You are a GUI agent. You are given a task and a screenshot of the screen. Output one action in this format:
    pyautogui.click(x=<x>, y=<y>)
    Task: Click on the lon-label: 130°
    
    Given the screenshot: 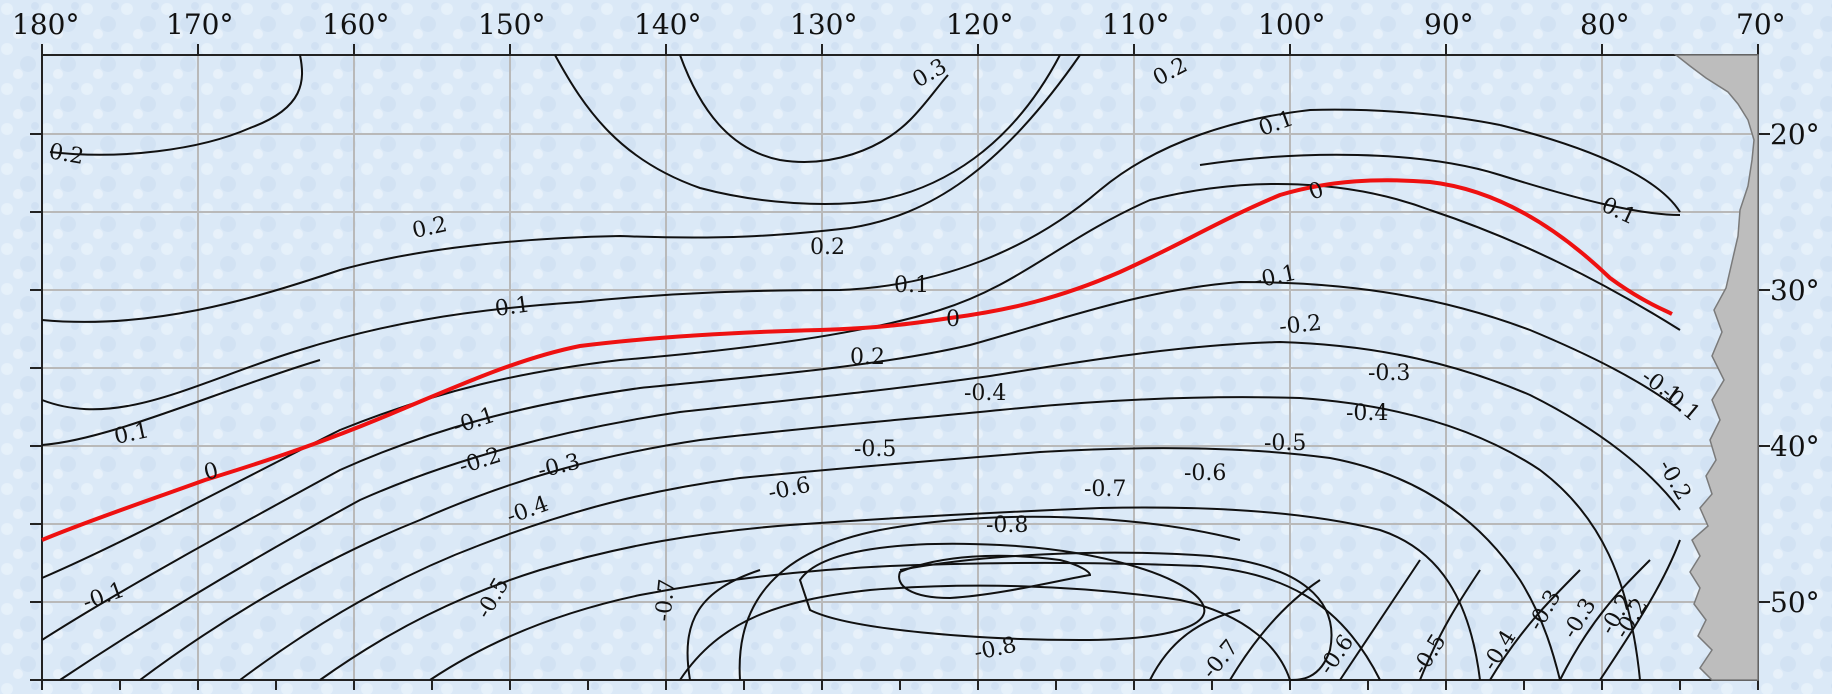 What is the action you would take?
    pyautogui.click(x=823, y=24)
    